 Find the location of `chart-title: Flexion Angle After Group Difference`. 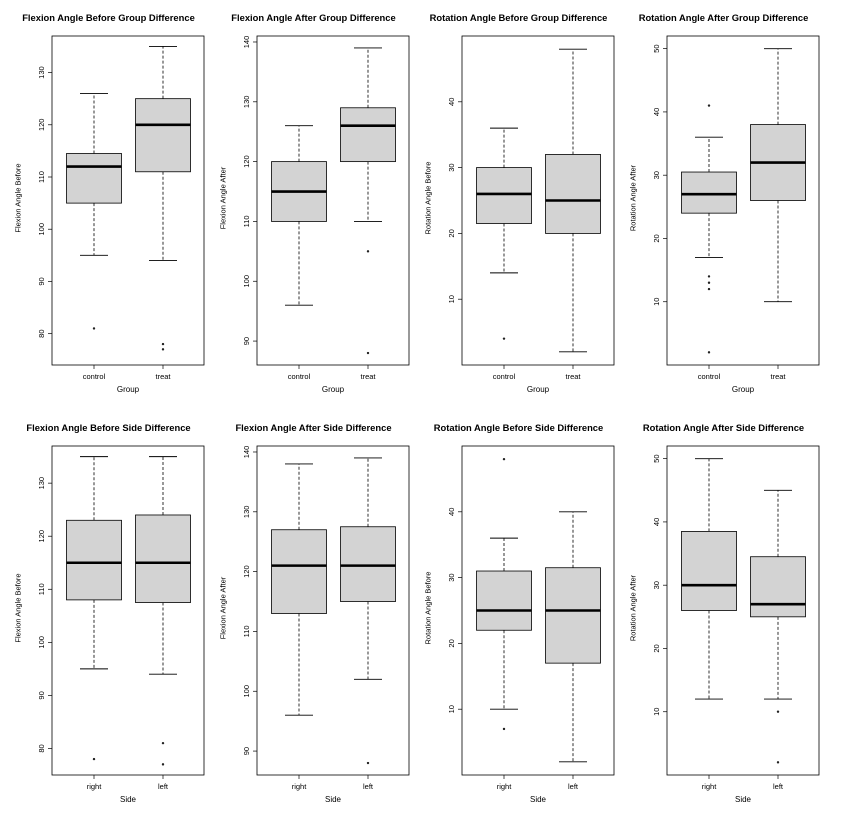

chart-title: Flexion Angle After Group Difference is located at coordinates (313, 17).